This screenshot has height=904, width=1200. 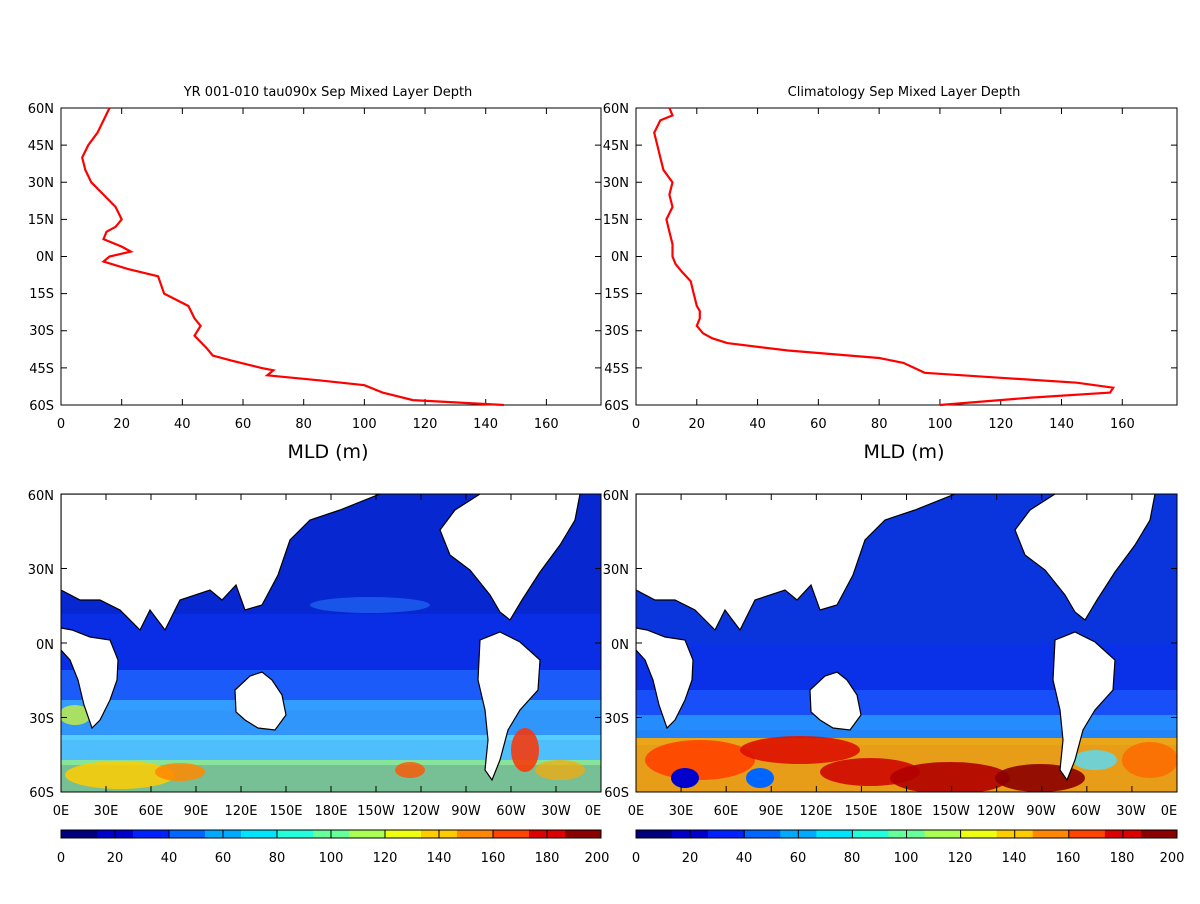 What do you see at coordinates (908, 847) in the screenshot?
I see `colorbar-right: 0 20 40 60 80 100 120 140 160 180 200` at bounding box center [908, 847].